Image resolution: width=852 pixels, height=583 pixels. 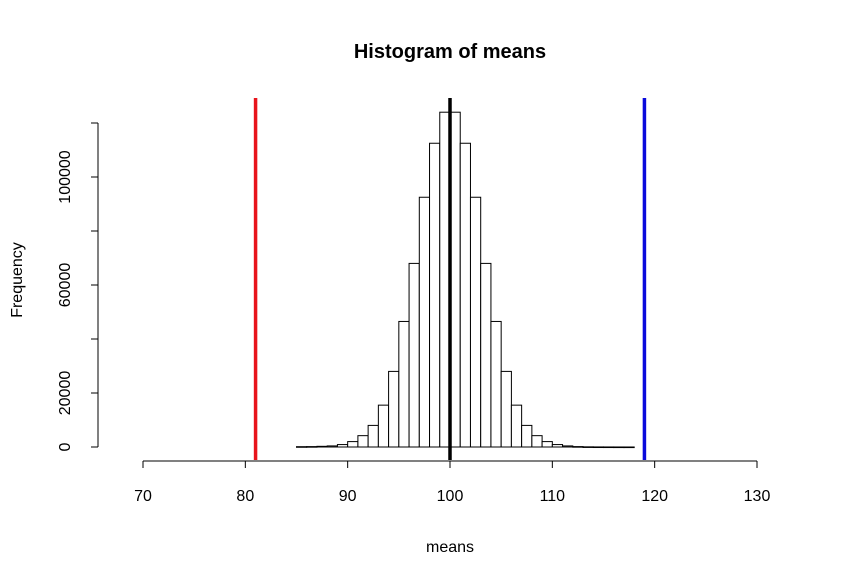 I want to click on x-tick-label: 70, so click(x=143, y=496).